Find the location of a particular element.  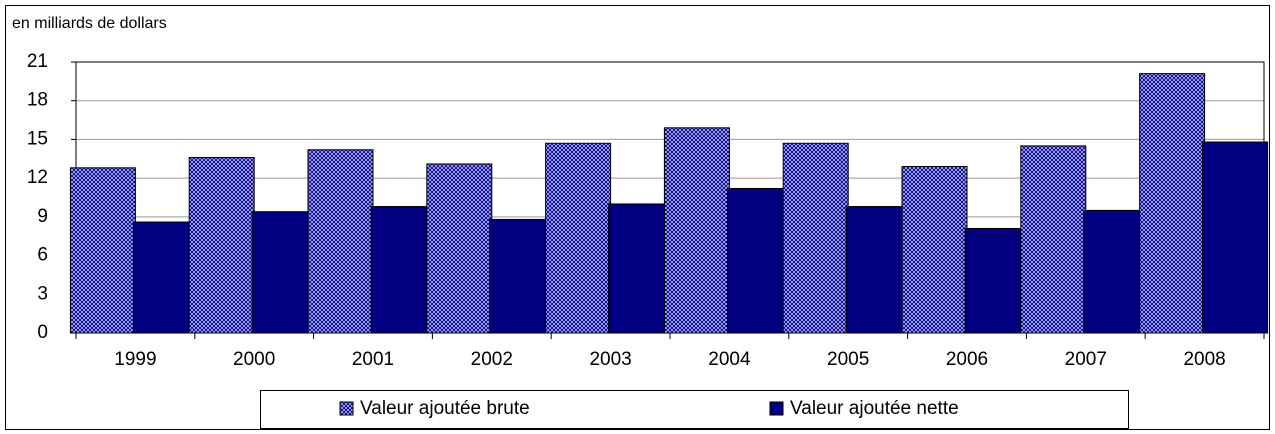

y-tick-label: 21 is located at coordinates (37, 61).